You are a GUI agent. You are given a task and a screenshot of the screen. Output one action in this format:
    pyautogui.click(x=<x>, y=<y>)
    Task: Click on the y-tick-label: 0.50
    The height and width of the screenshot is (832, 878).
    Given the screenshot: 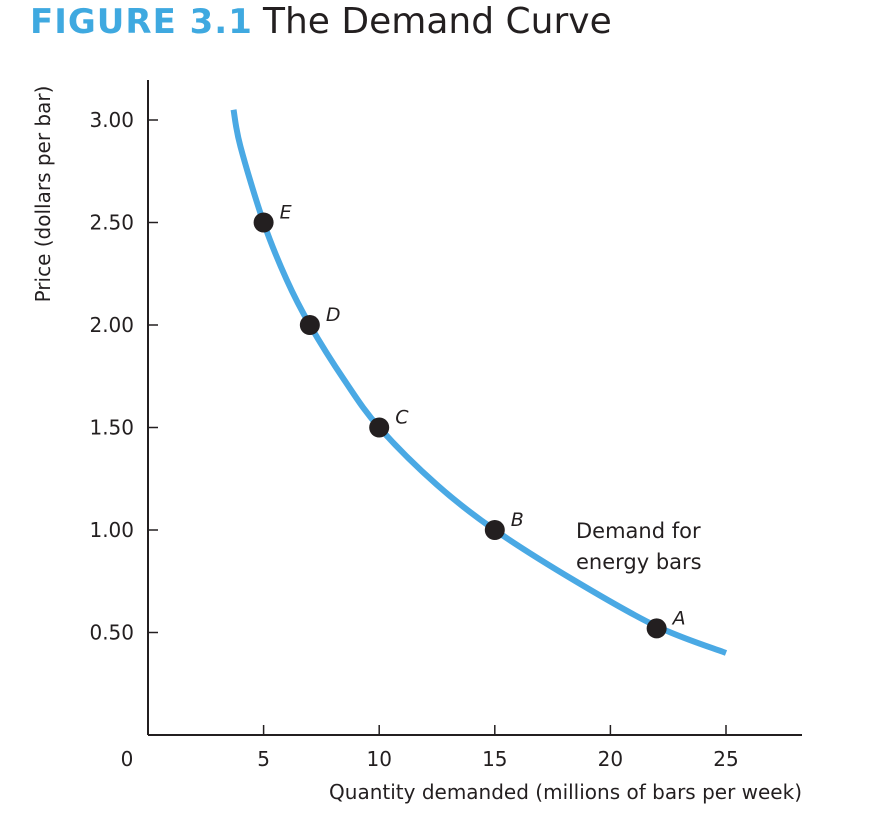 What is the action you would take?
    pyautogui.click(x=111, y=633)
    